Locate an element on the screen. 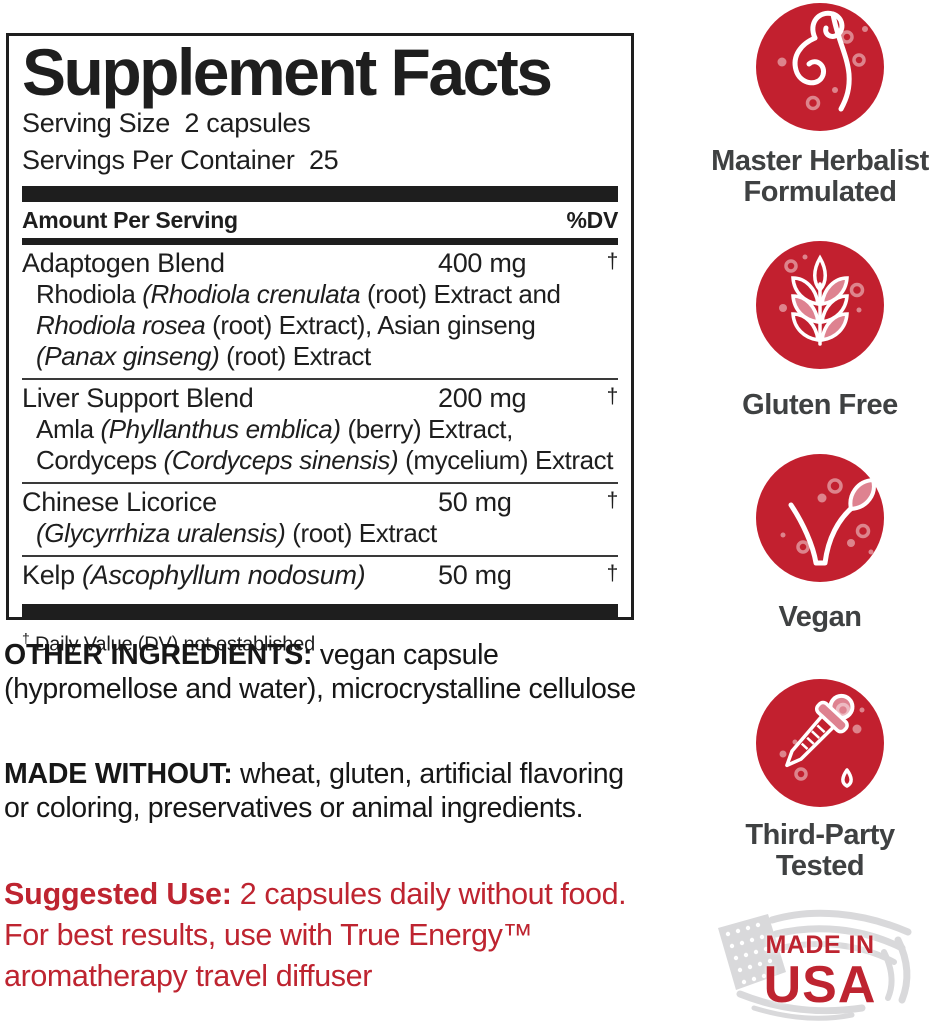 This screenshot has height=1024, width=940. other-ingredients-label: OTHER INGREDIENTS: is located at coordinates (158, 655).